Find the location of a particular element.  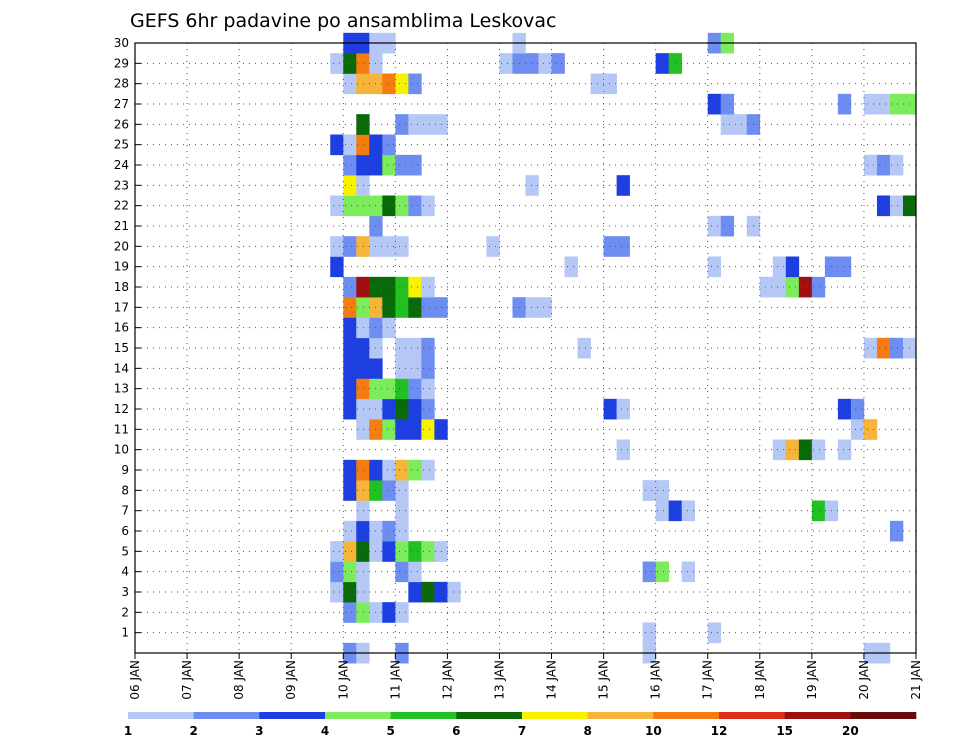

y-tick-label: 5 is located at coordinates (125, 551).